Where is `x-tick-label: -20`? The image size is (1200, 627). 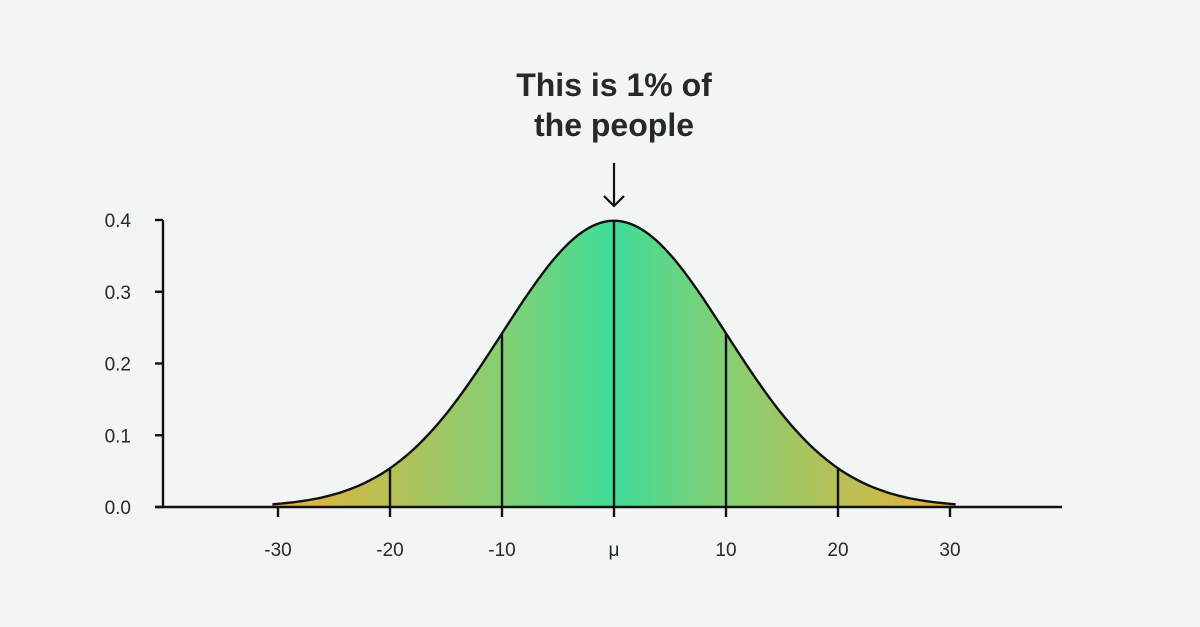
x-tick-label: -20 is located at coordinates (389, 550).